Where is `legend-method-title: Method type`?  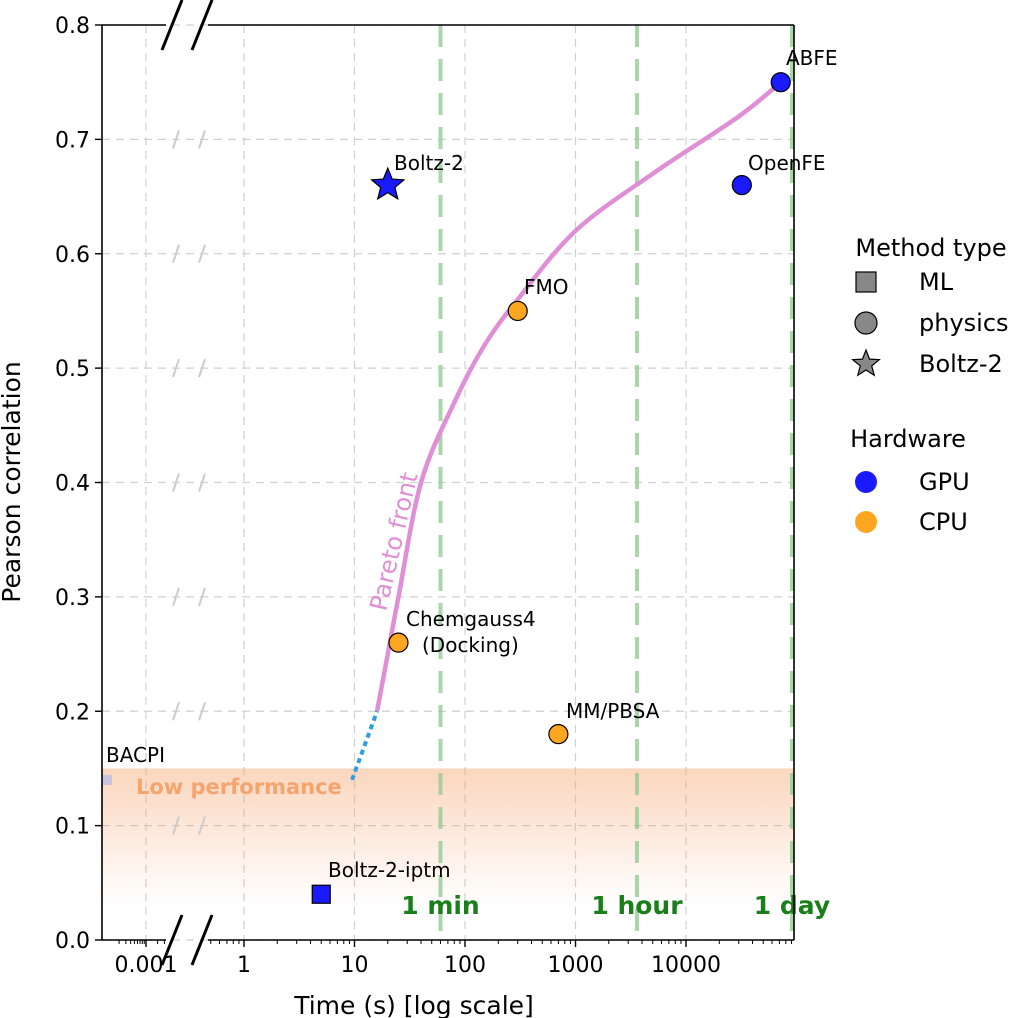
legend-method-title: Method type is located at coordinates (930, 248).